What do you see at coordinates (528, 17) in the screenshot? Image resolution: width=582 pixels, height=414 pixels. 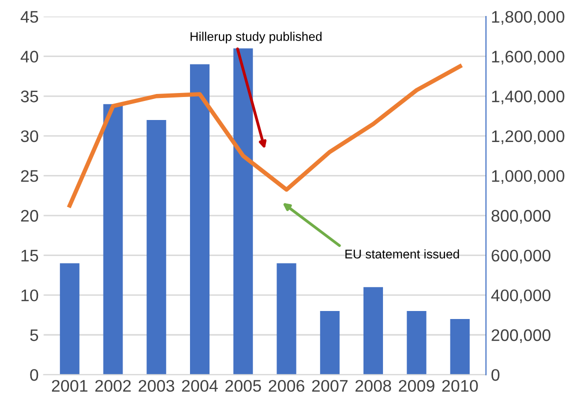 I see `y2-tick-label: 1,800,000` at bounding box center [528, 17].